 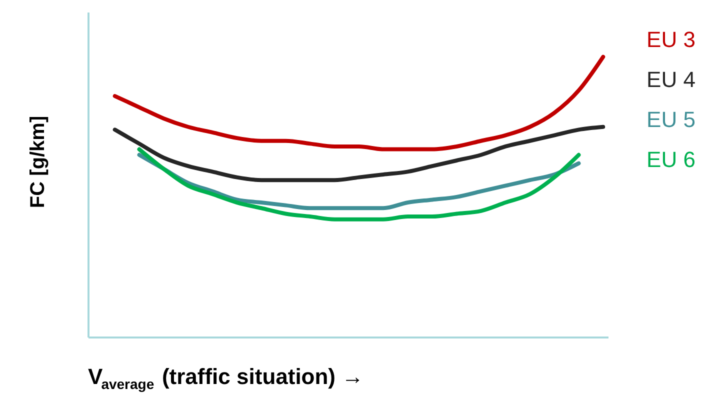 What do you see at coordinates (38, 162) in the screenshot?
I see `y-axis-title: FC [g/km]` at bounding box center [38, 162].